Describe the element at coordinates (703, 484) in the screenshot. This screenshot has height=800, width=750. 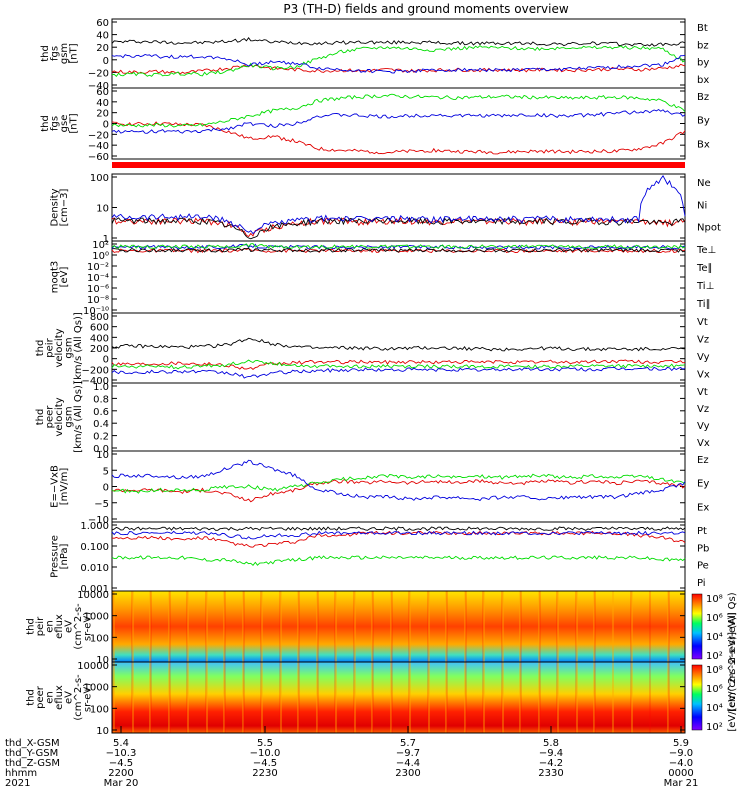
I see `legend-label: Ey` at that location.